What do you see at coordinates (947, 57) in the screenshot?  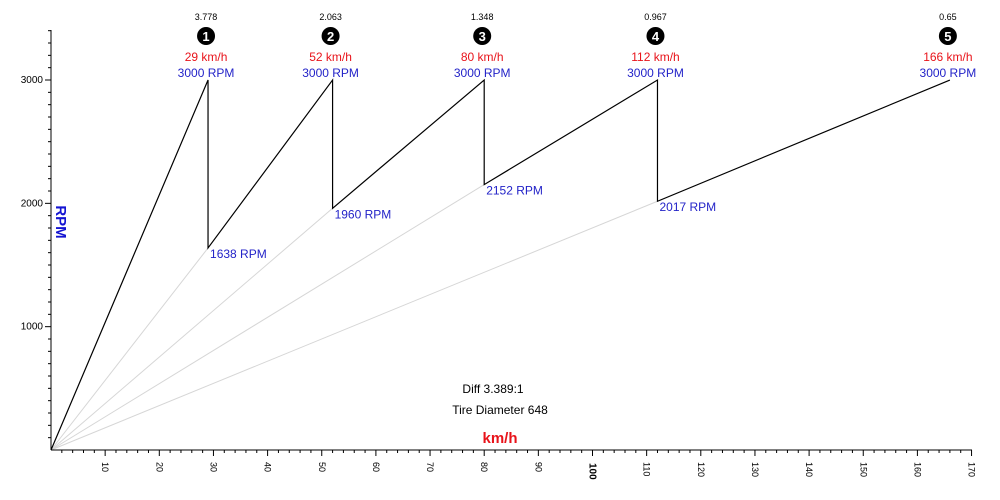 I see `gear-5-shift-speed: 166 km/h` at bounding box center [947, 57].